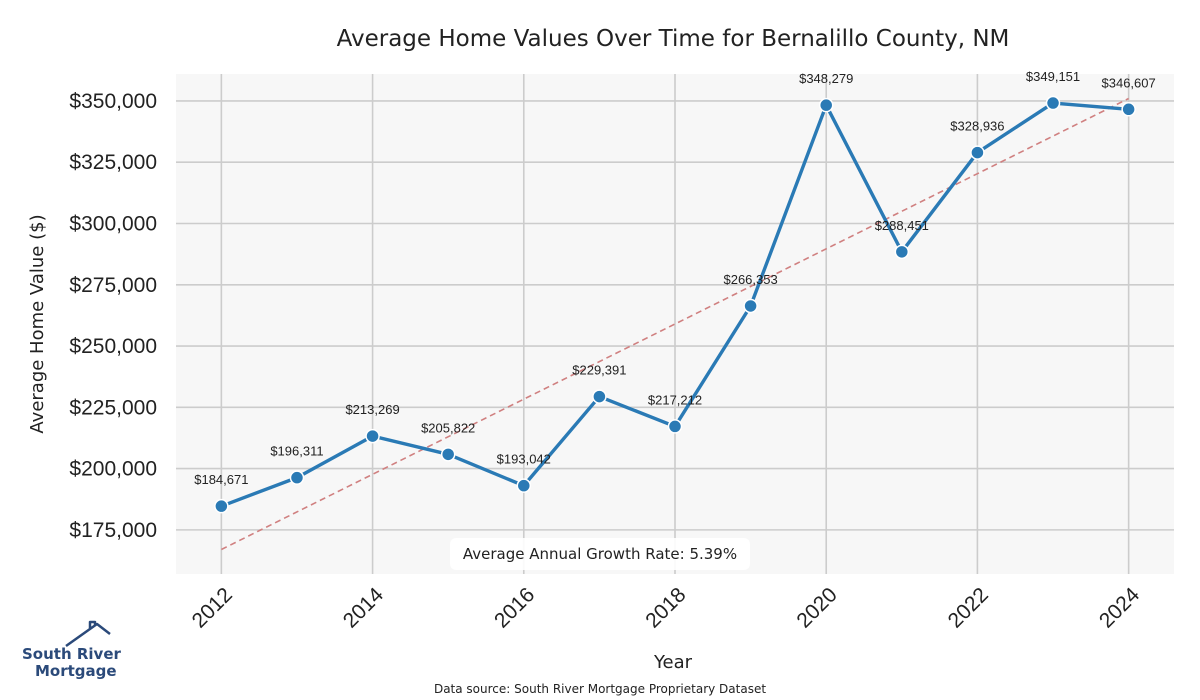 The image size is (1200, 700). I want to click on y-tick-label: $250,000, so click(113, 346).